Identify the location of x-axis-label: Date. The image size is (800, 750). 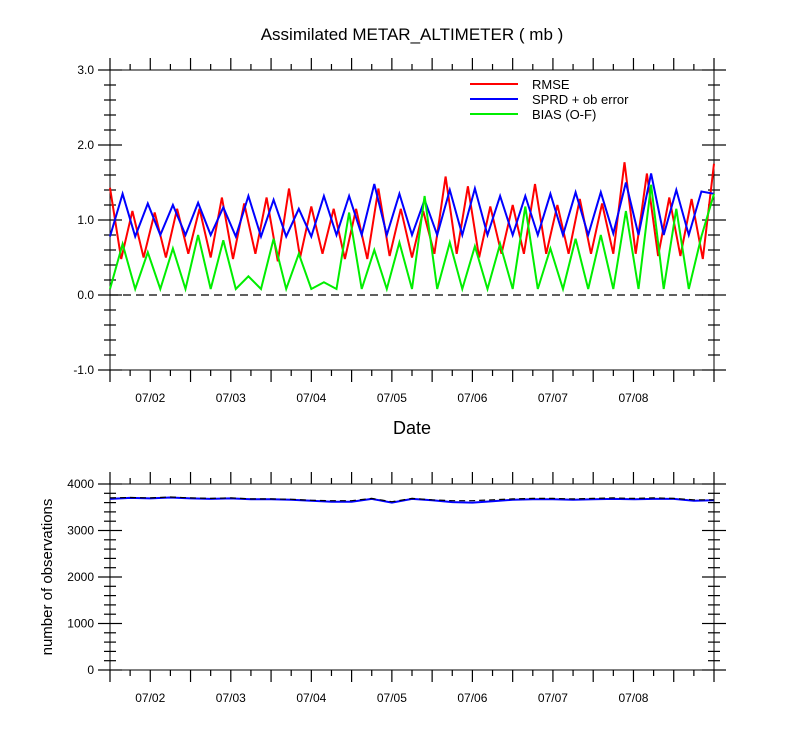
(412, 428).